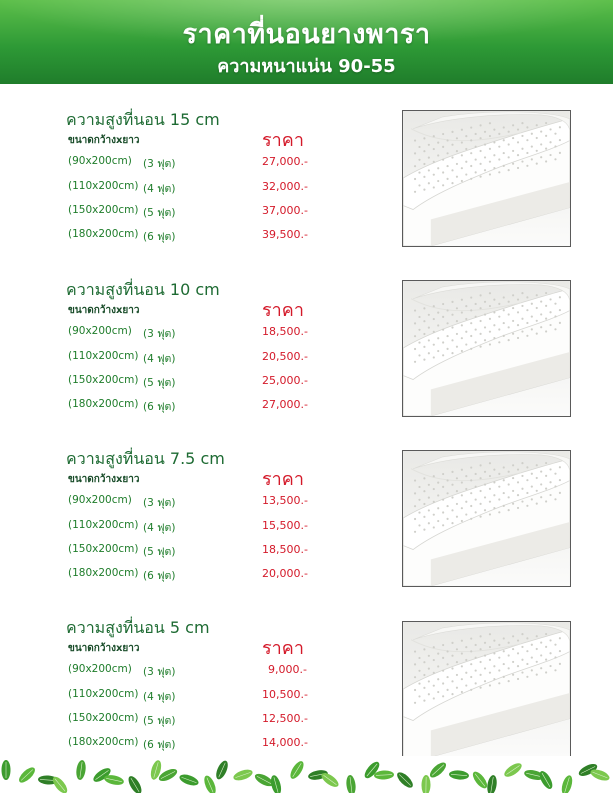  What do you see at coordinates (285, 210) in the screenshot?
I see `price-value: 37,000.-` at bounding box center [285, 210].